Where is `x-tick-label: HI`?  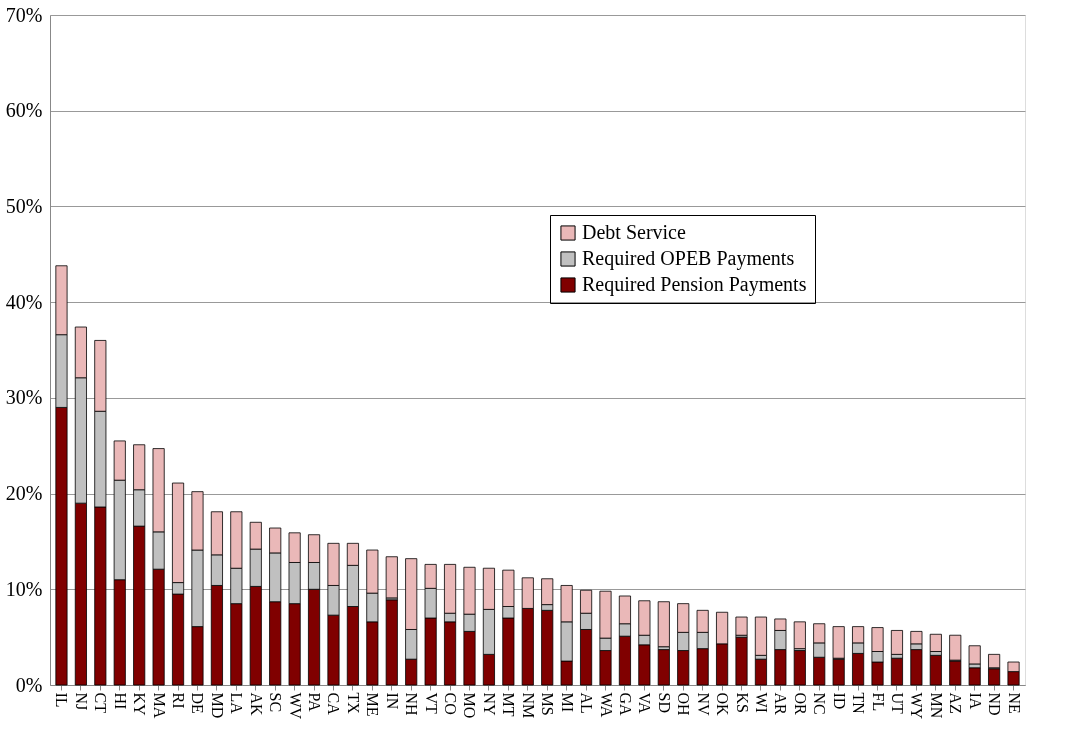
x-tick-label: HI is located at coordinates (120, 701).